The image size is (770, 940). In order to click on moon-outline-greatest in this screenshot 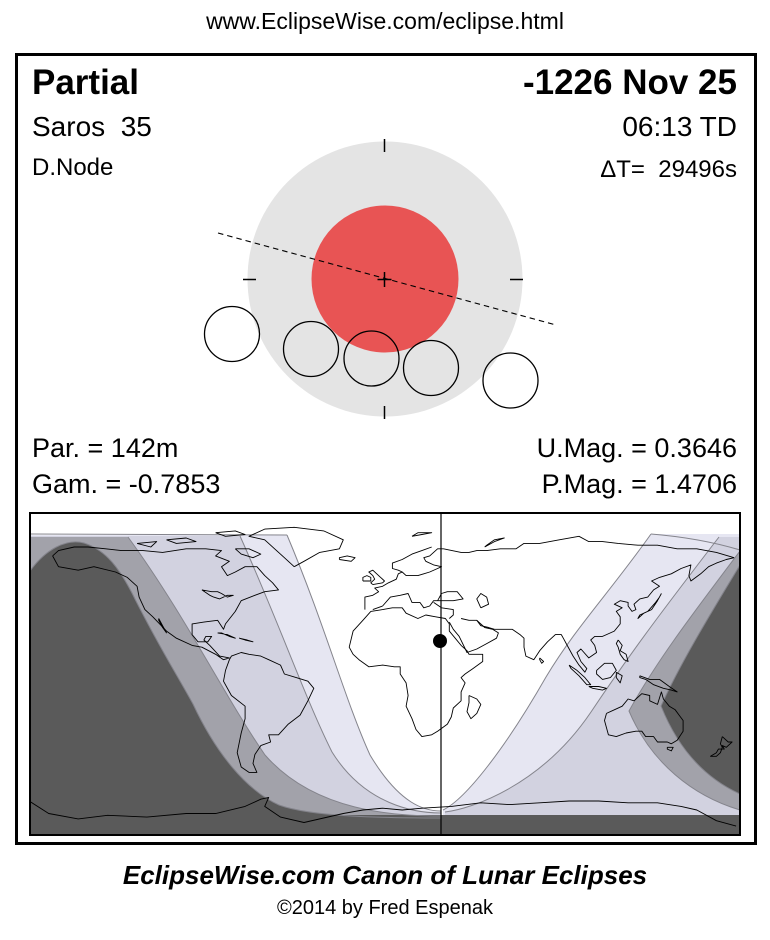, I will do `click(371, 358)`.